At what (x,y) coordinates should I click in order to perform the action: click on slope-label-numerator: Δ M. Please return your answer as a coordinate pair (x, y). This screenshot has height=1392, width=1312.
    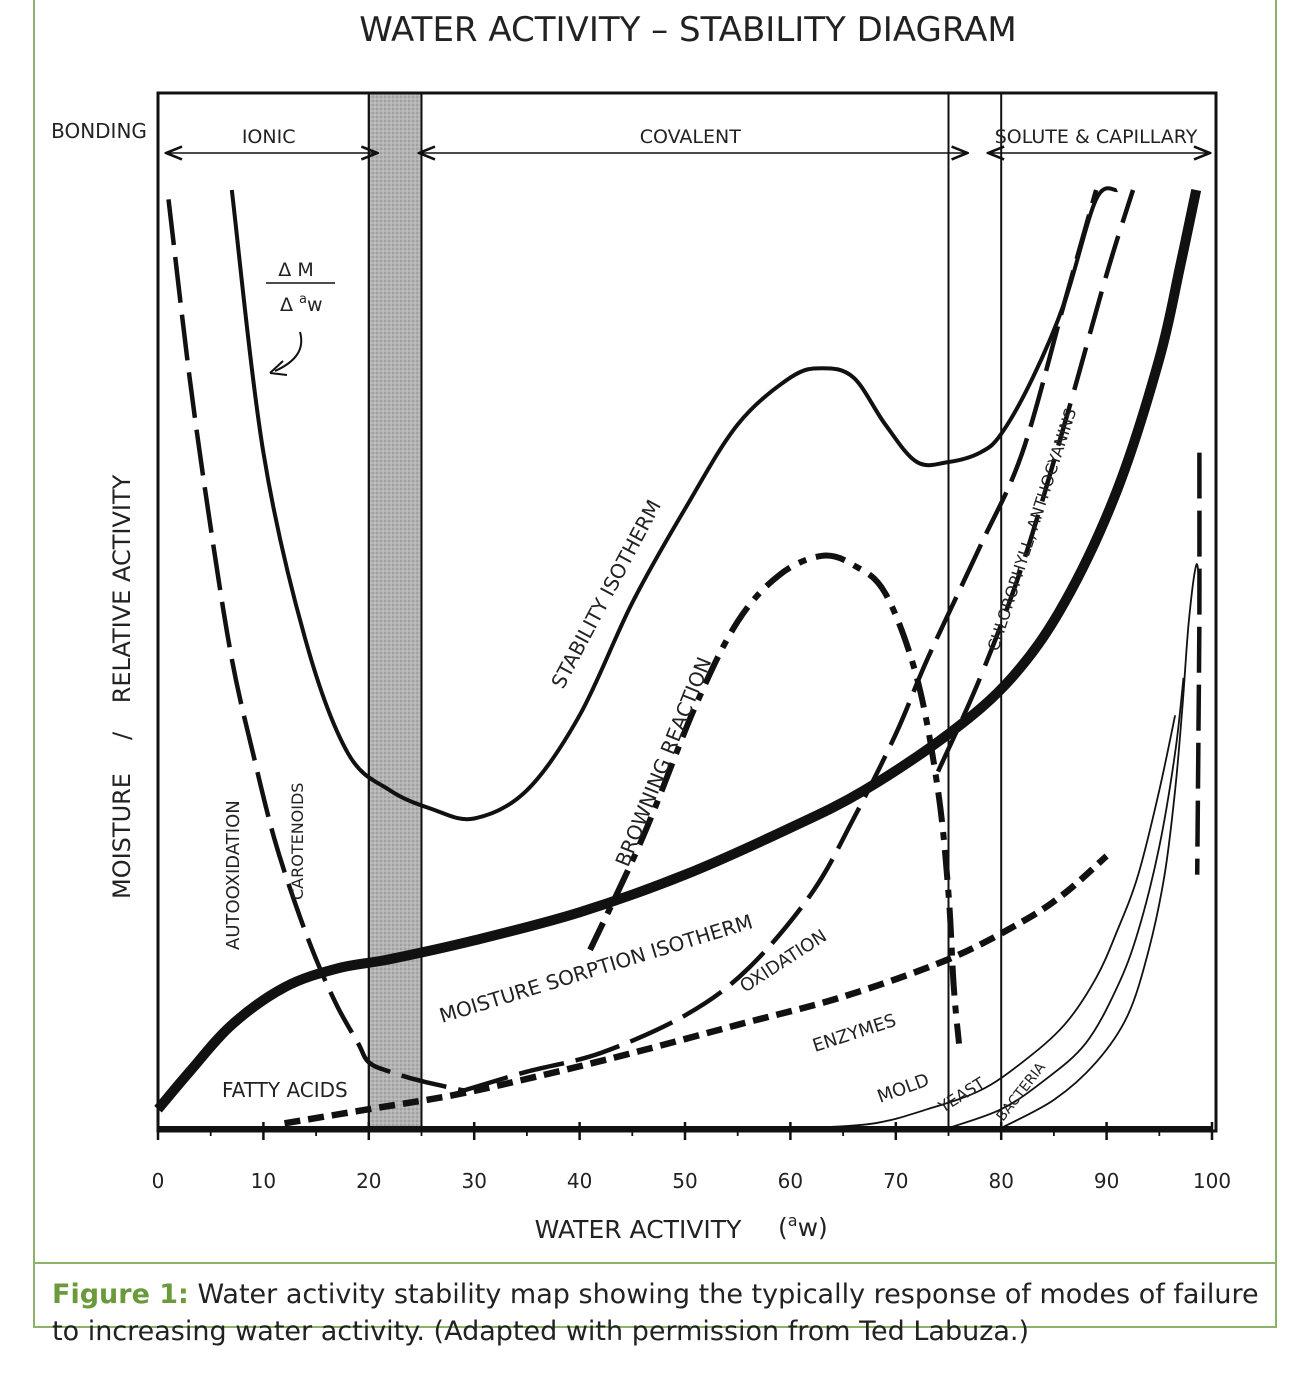
    Looking at the image, I should click on (295, 270).